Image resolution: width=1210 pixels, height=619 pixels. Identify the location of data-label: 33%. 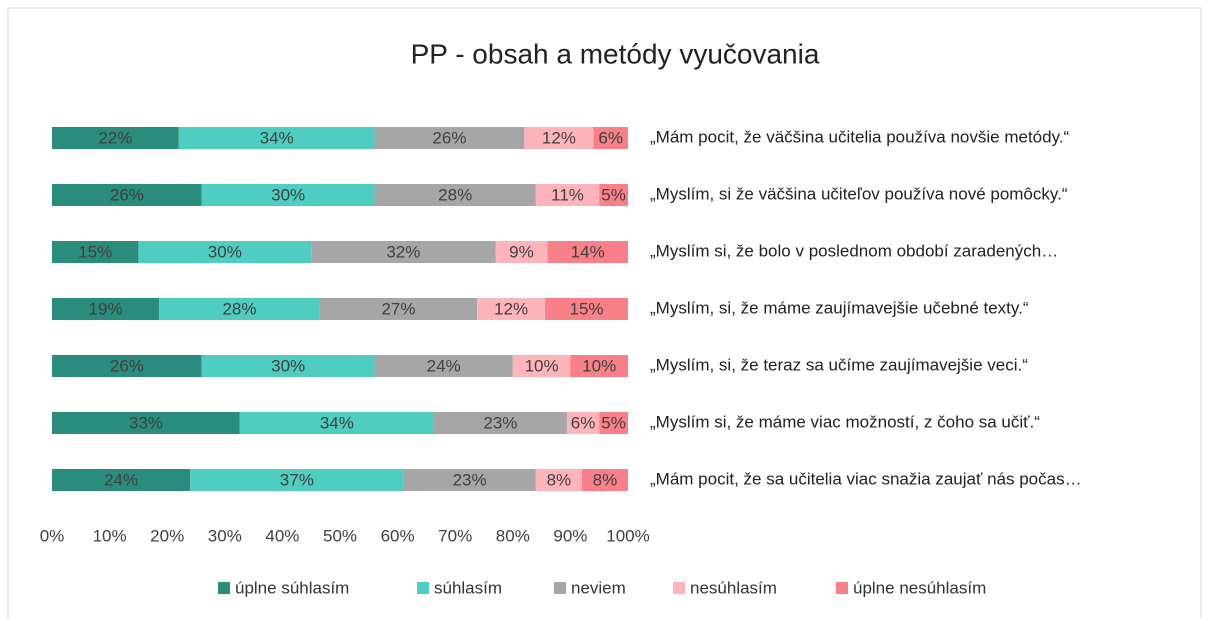
(146, 422).